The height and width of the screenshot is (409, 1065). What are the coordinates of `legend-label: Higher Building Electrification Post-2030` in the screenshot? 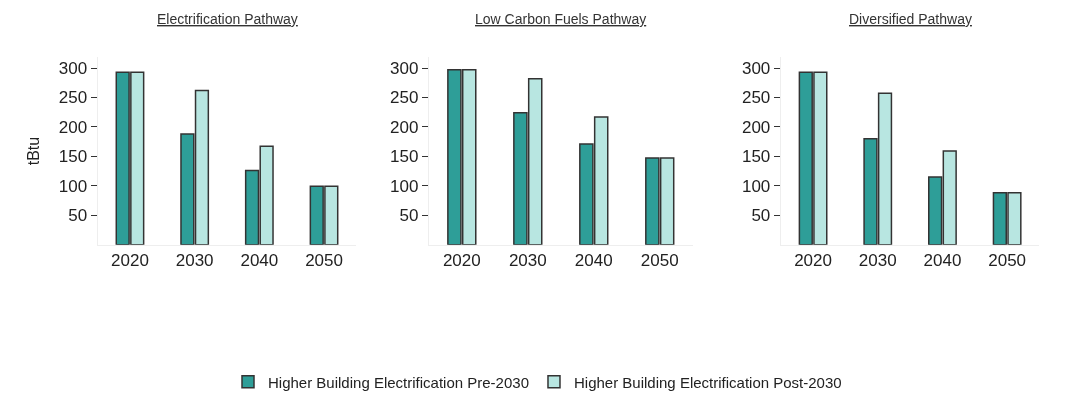 It's located at (707, 382).